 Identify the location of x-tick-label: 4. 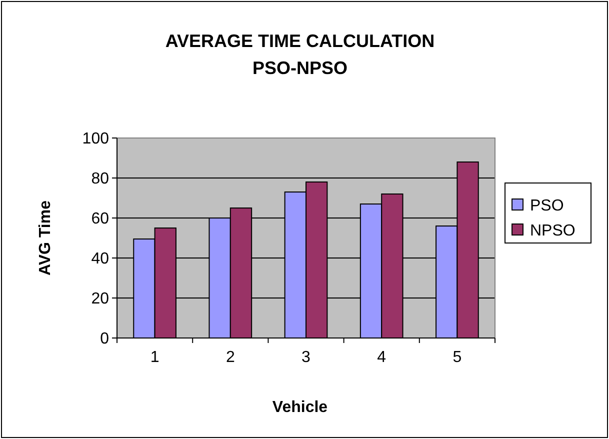
(381, 357).